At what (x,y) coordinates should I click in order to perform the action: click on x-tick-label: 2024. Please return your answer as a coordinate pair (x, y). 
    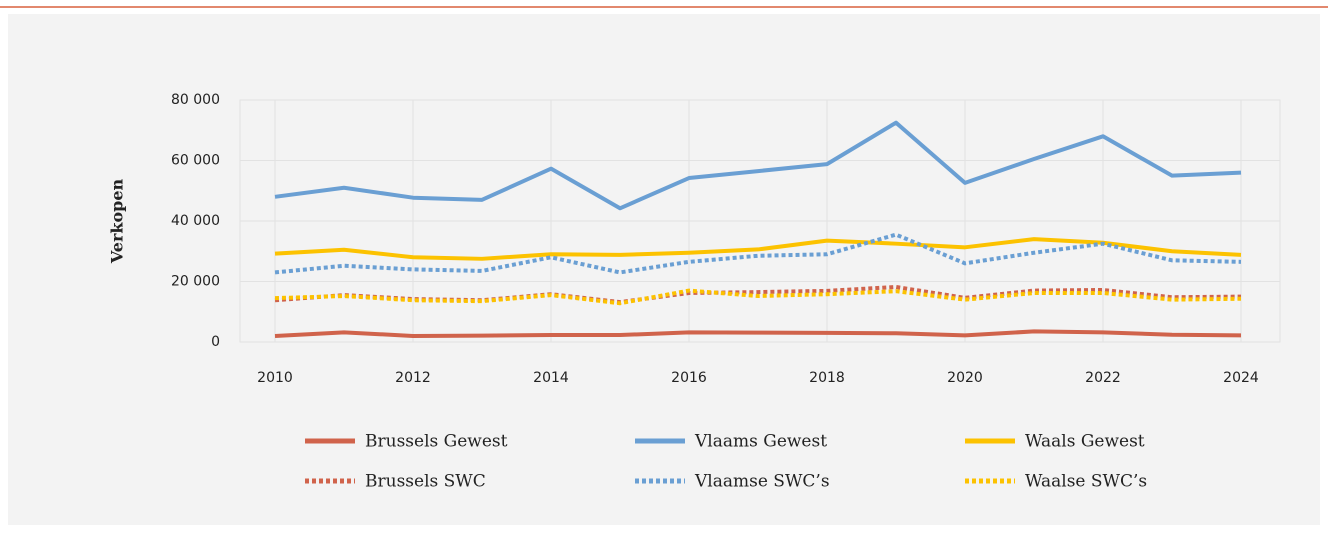
    Looking at the image, I should click on (1241, 378).